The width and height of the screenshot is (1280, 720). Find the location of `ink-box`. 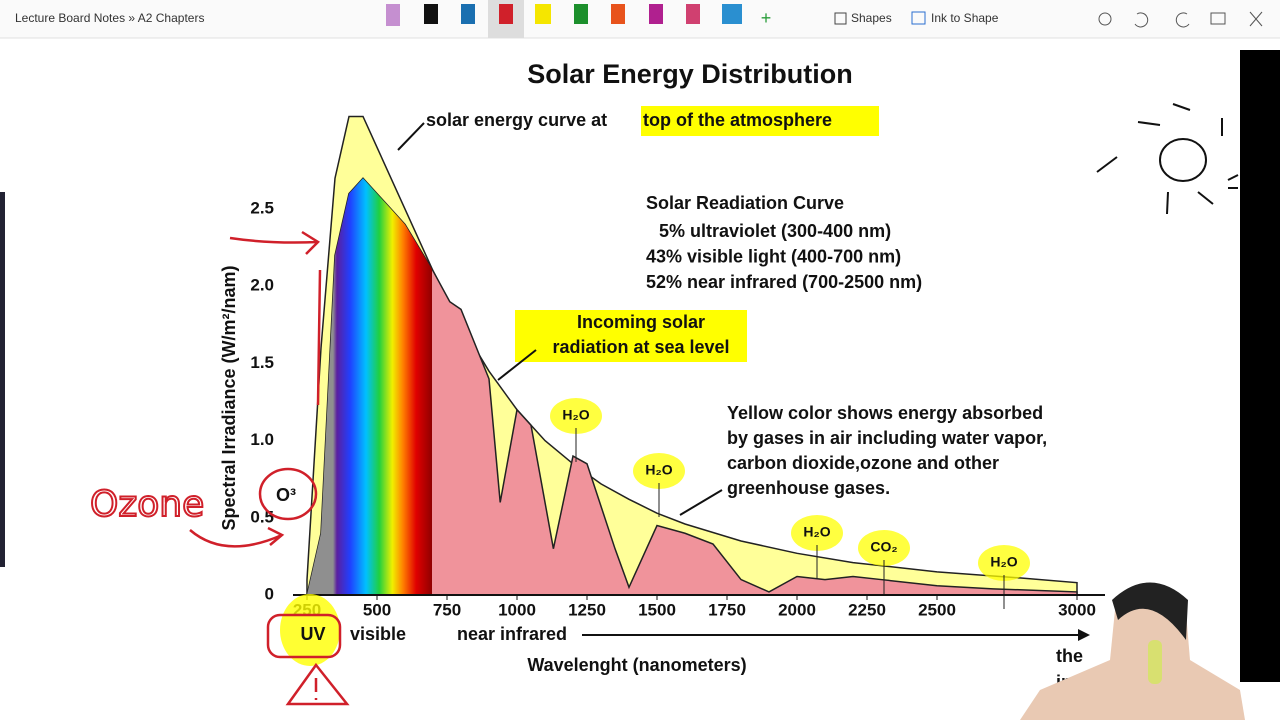

ink-box is located at coordinates (304, 636).